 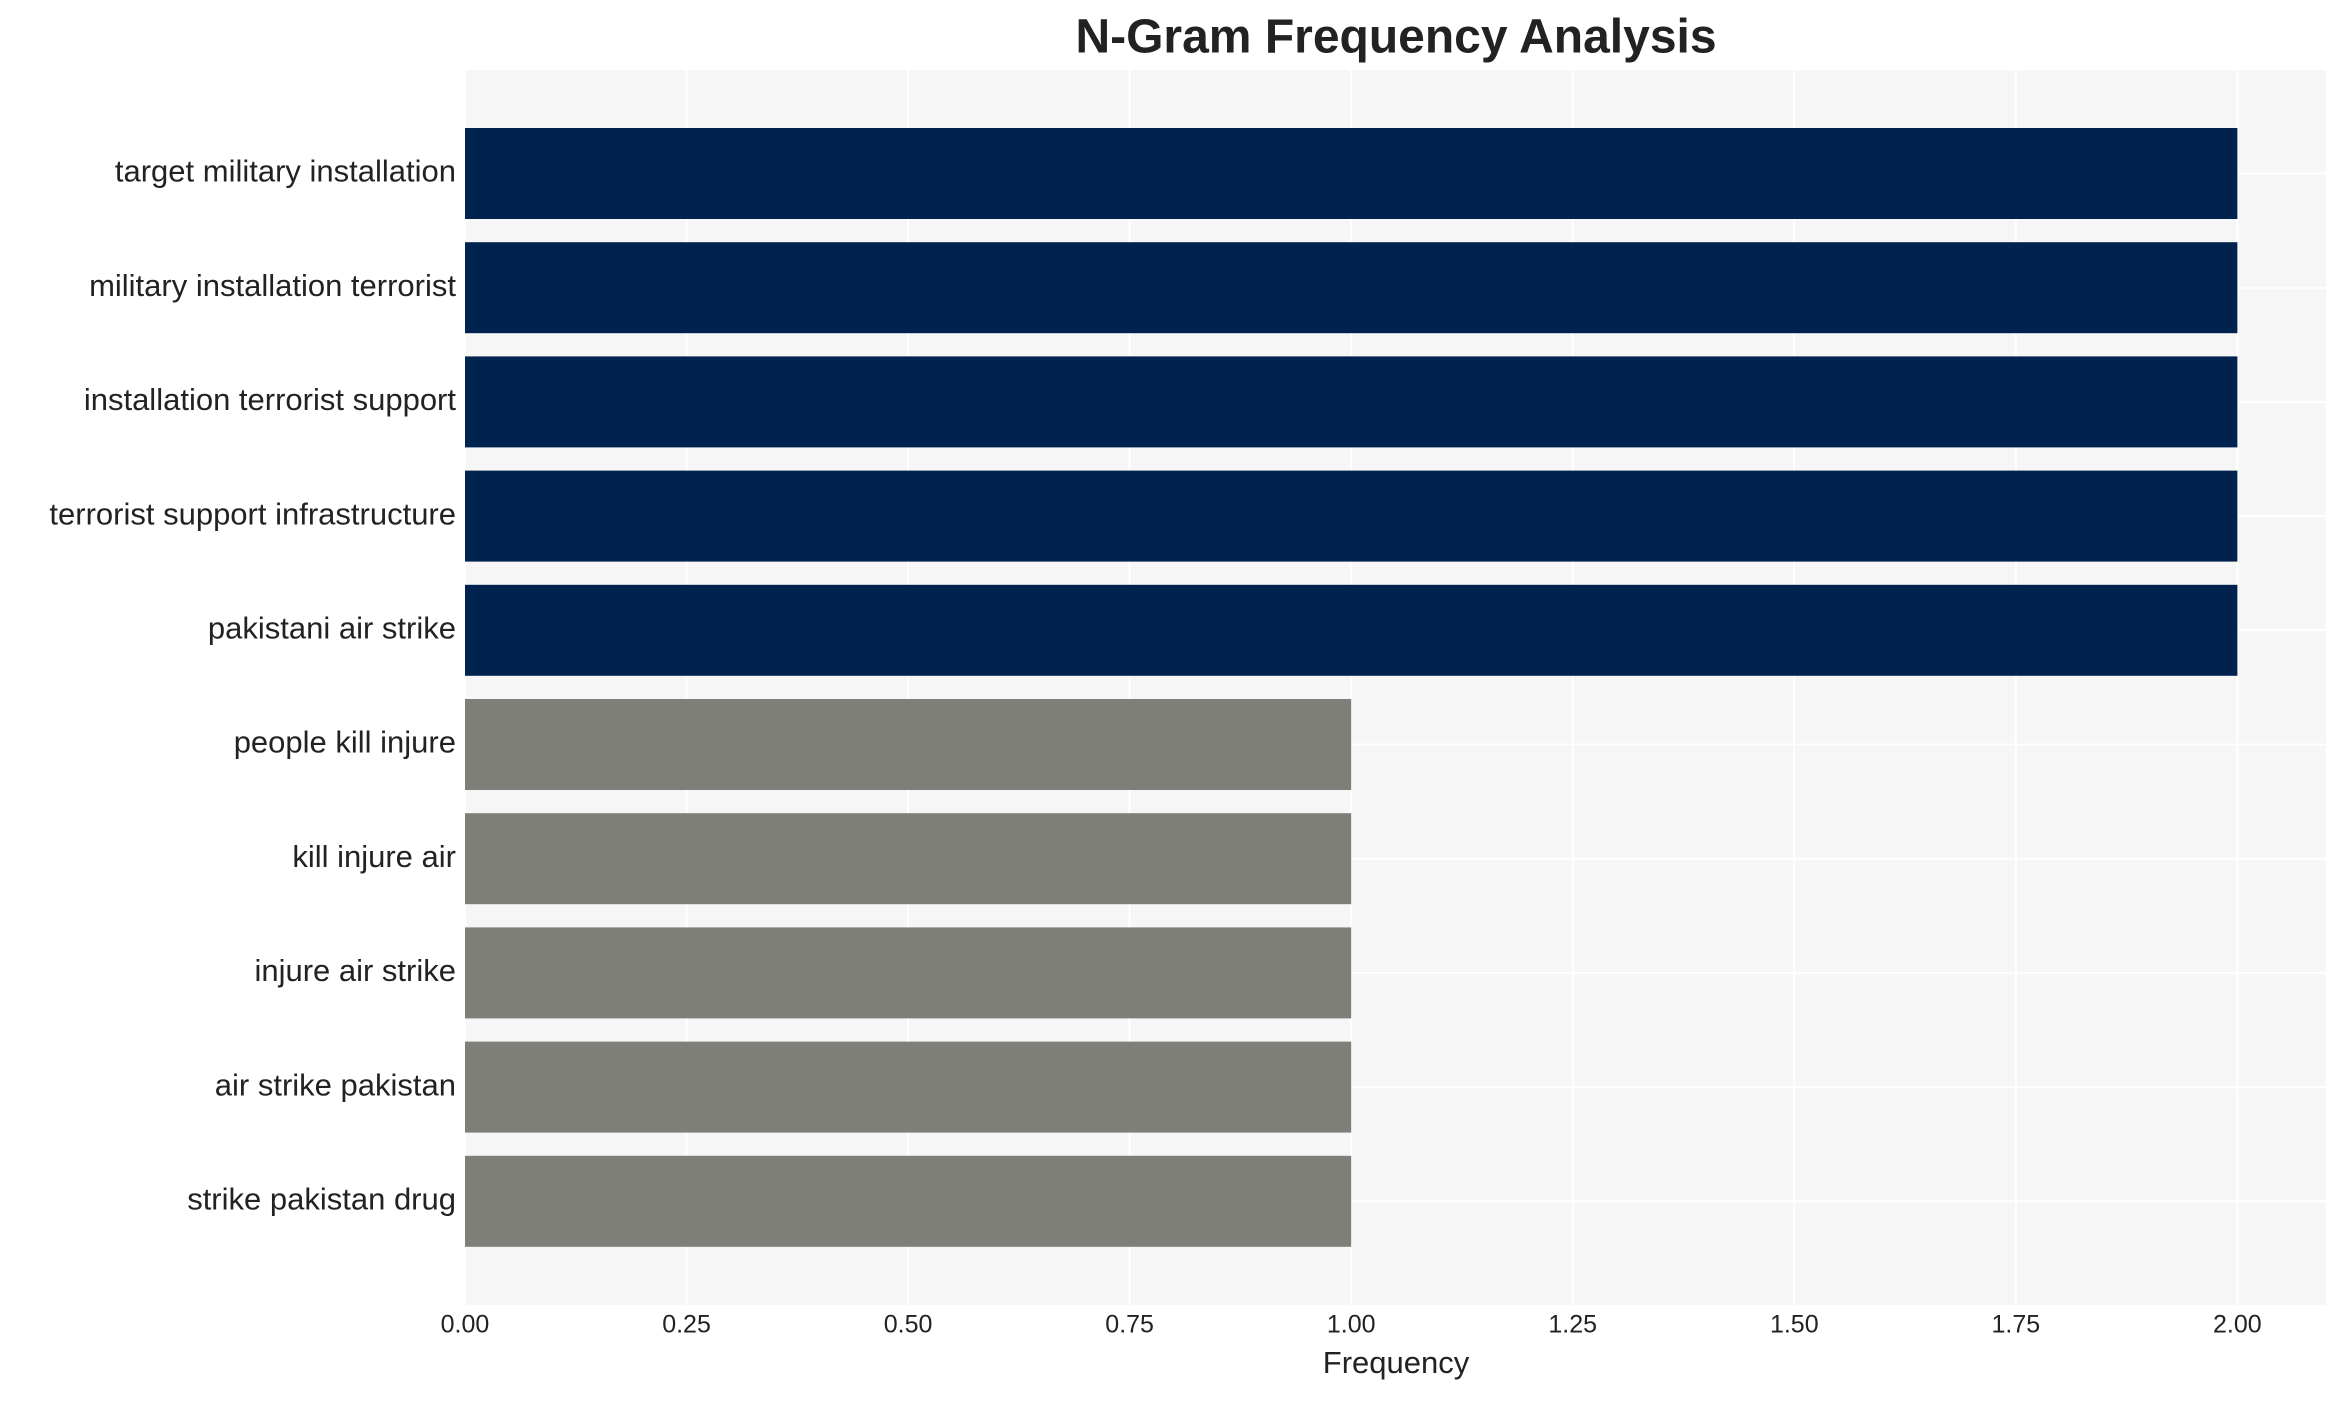 What do you see at coordinates (1129, 1325) in the screenshot?
I see `x-tick-label: 0.75` at bounding box center [1129, 1325].